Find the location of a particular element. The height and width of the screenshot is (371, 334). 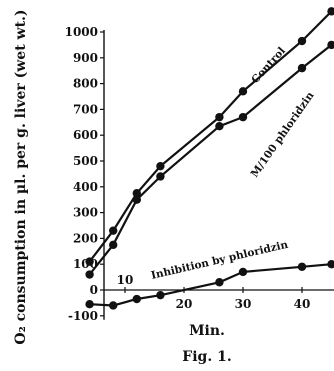

y-tick-label: 1000 is located at coordinates (81, 32).